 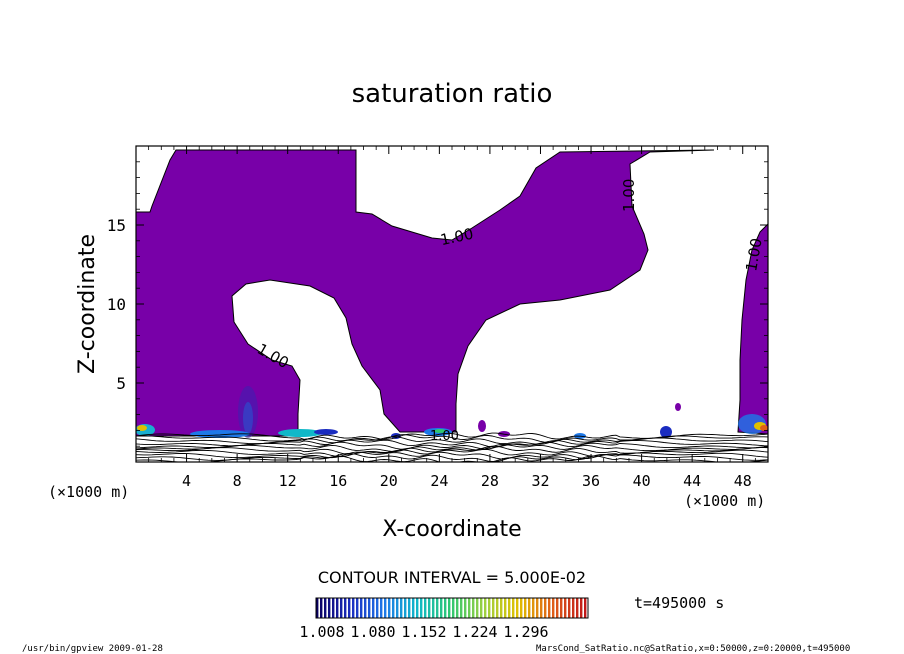 I want to click on x-tick-label: 20, so click(x=389, y=481).